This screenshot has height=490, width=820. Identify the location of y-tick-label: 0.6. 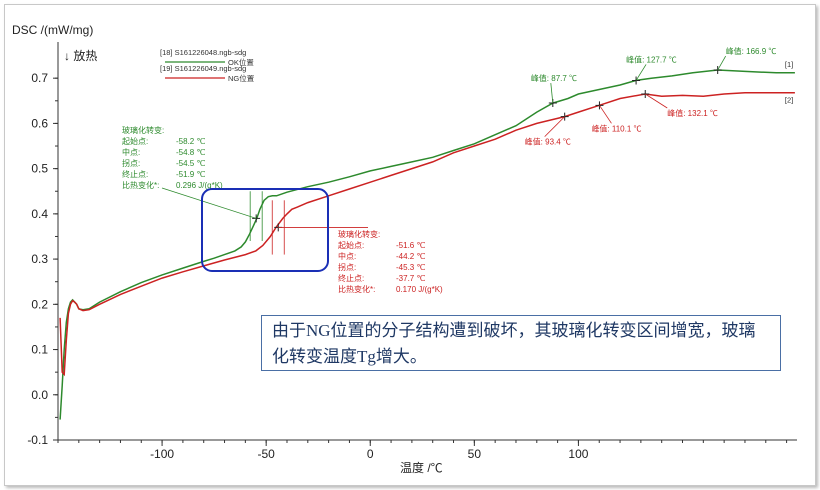
(39, 123).